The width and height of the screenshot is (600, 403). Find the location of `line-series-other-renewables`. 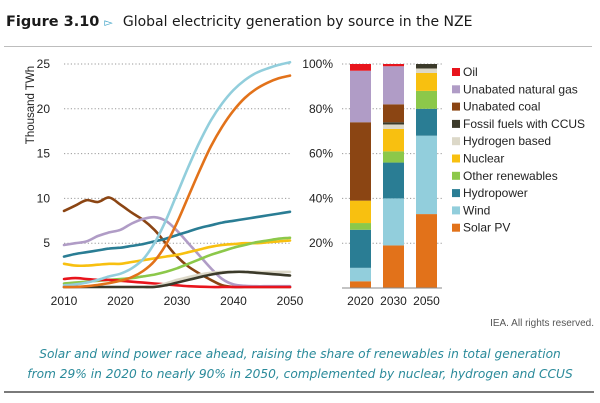

line-series-other-renewables is located at coordinates (177, 260).